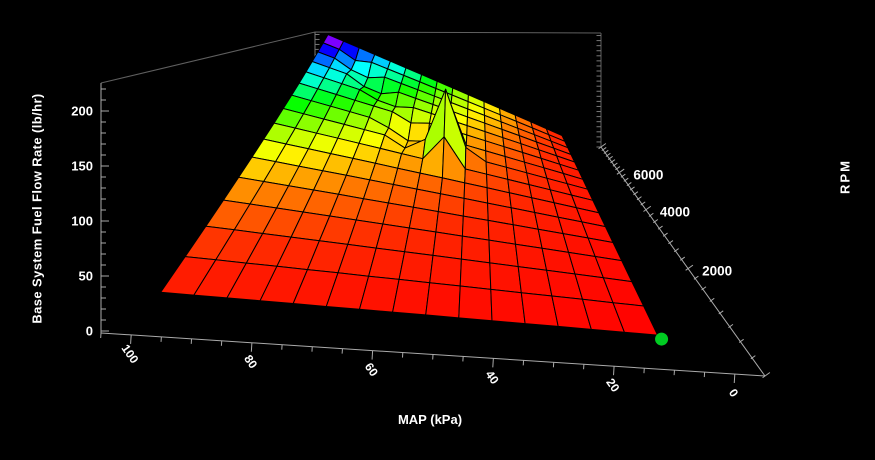 This screenshot has height=460, width=875. Describe the element at coordinates (612, 385) in the screenshot. I see `map-tick-label: 20` at that location.